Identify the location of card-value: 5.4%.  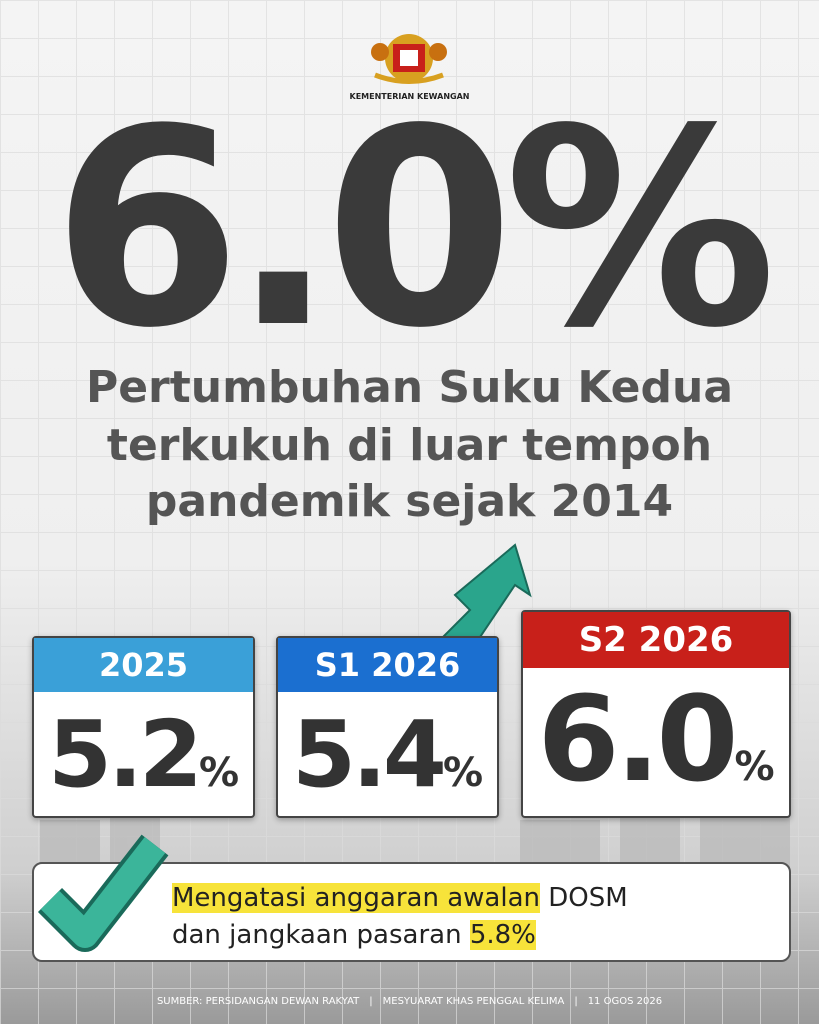
(387, 754).